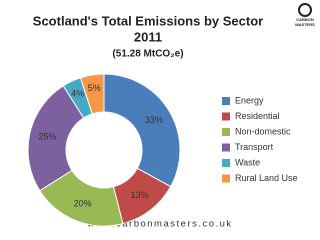  I want to click on legend-label: Waste, so click(247, 162).